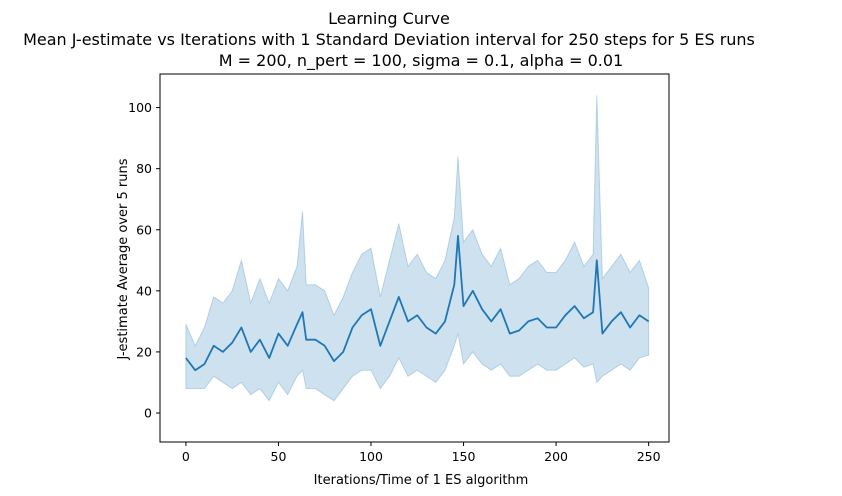 The image size is (842, 496). What do you see at coordinates (148, 412) in the screenshot?
I see `y-tick-label: 0` at bounding box center [148, 412].